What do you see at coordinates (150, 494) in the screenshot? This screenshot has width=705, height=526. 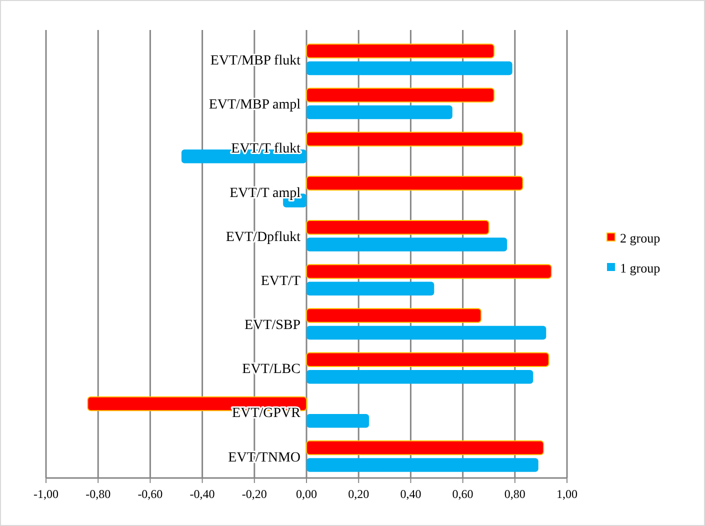 I see `x-tick-label: -0,60` at bounding box center [150, 494].